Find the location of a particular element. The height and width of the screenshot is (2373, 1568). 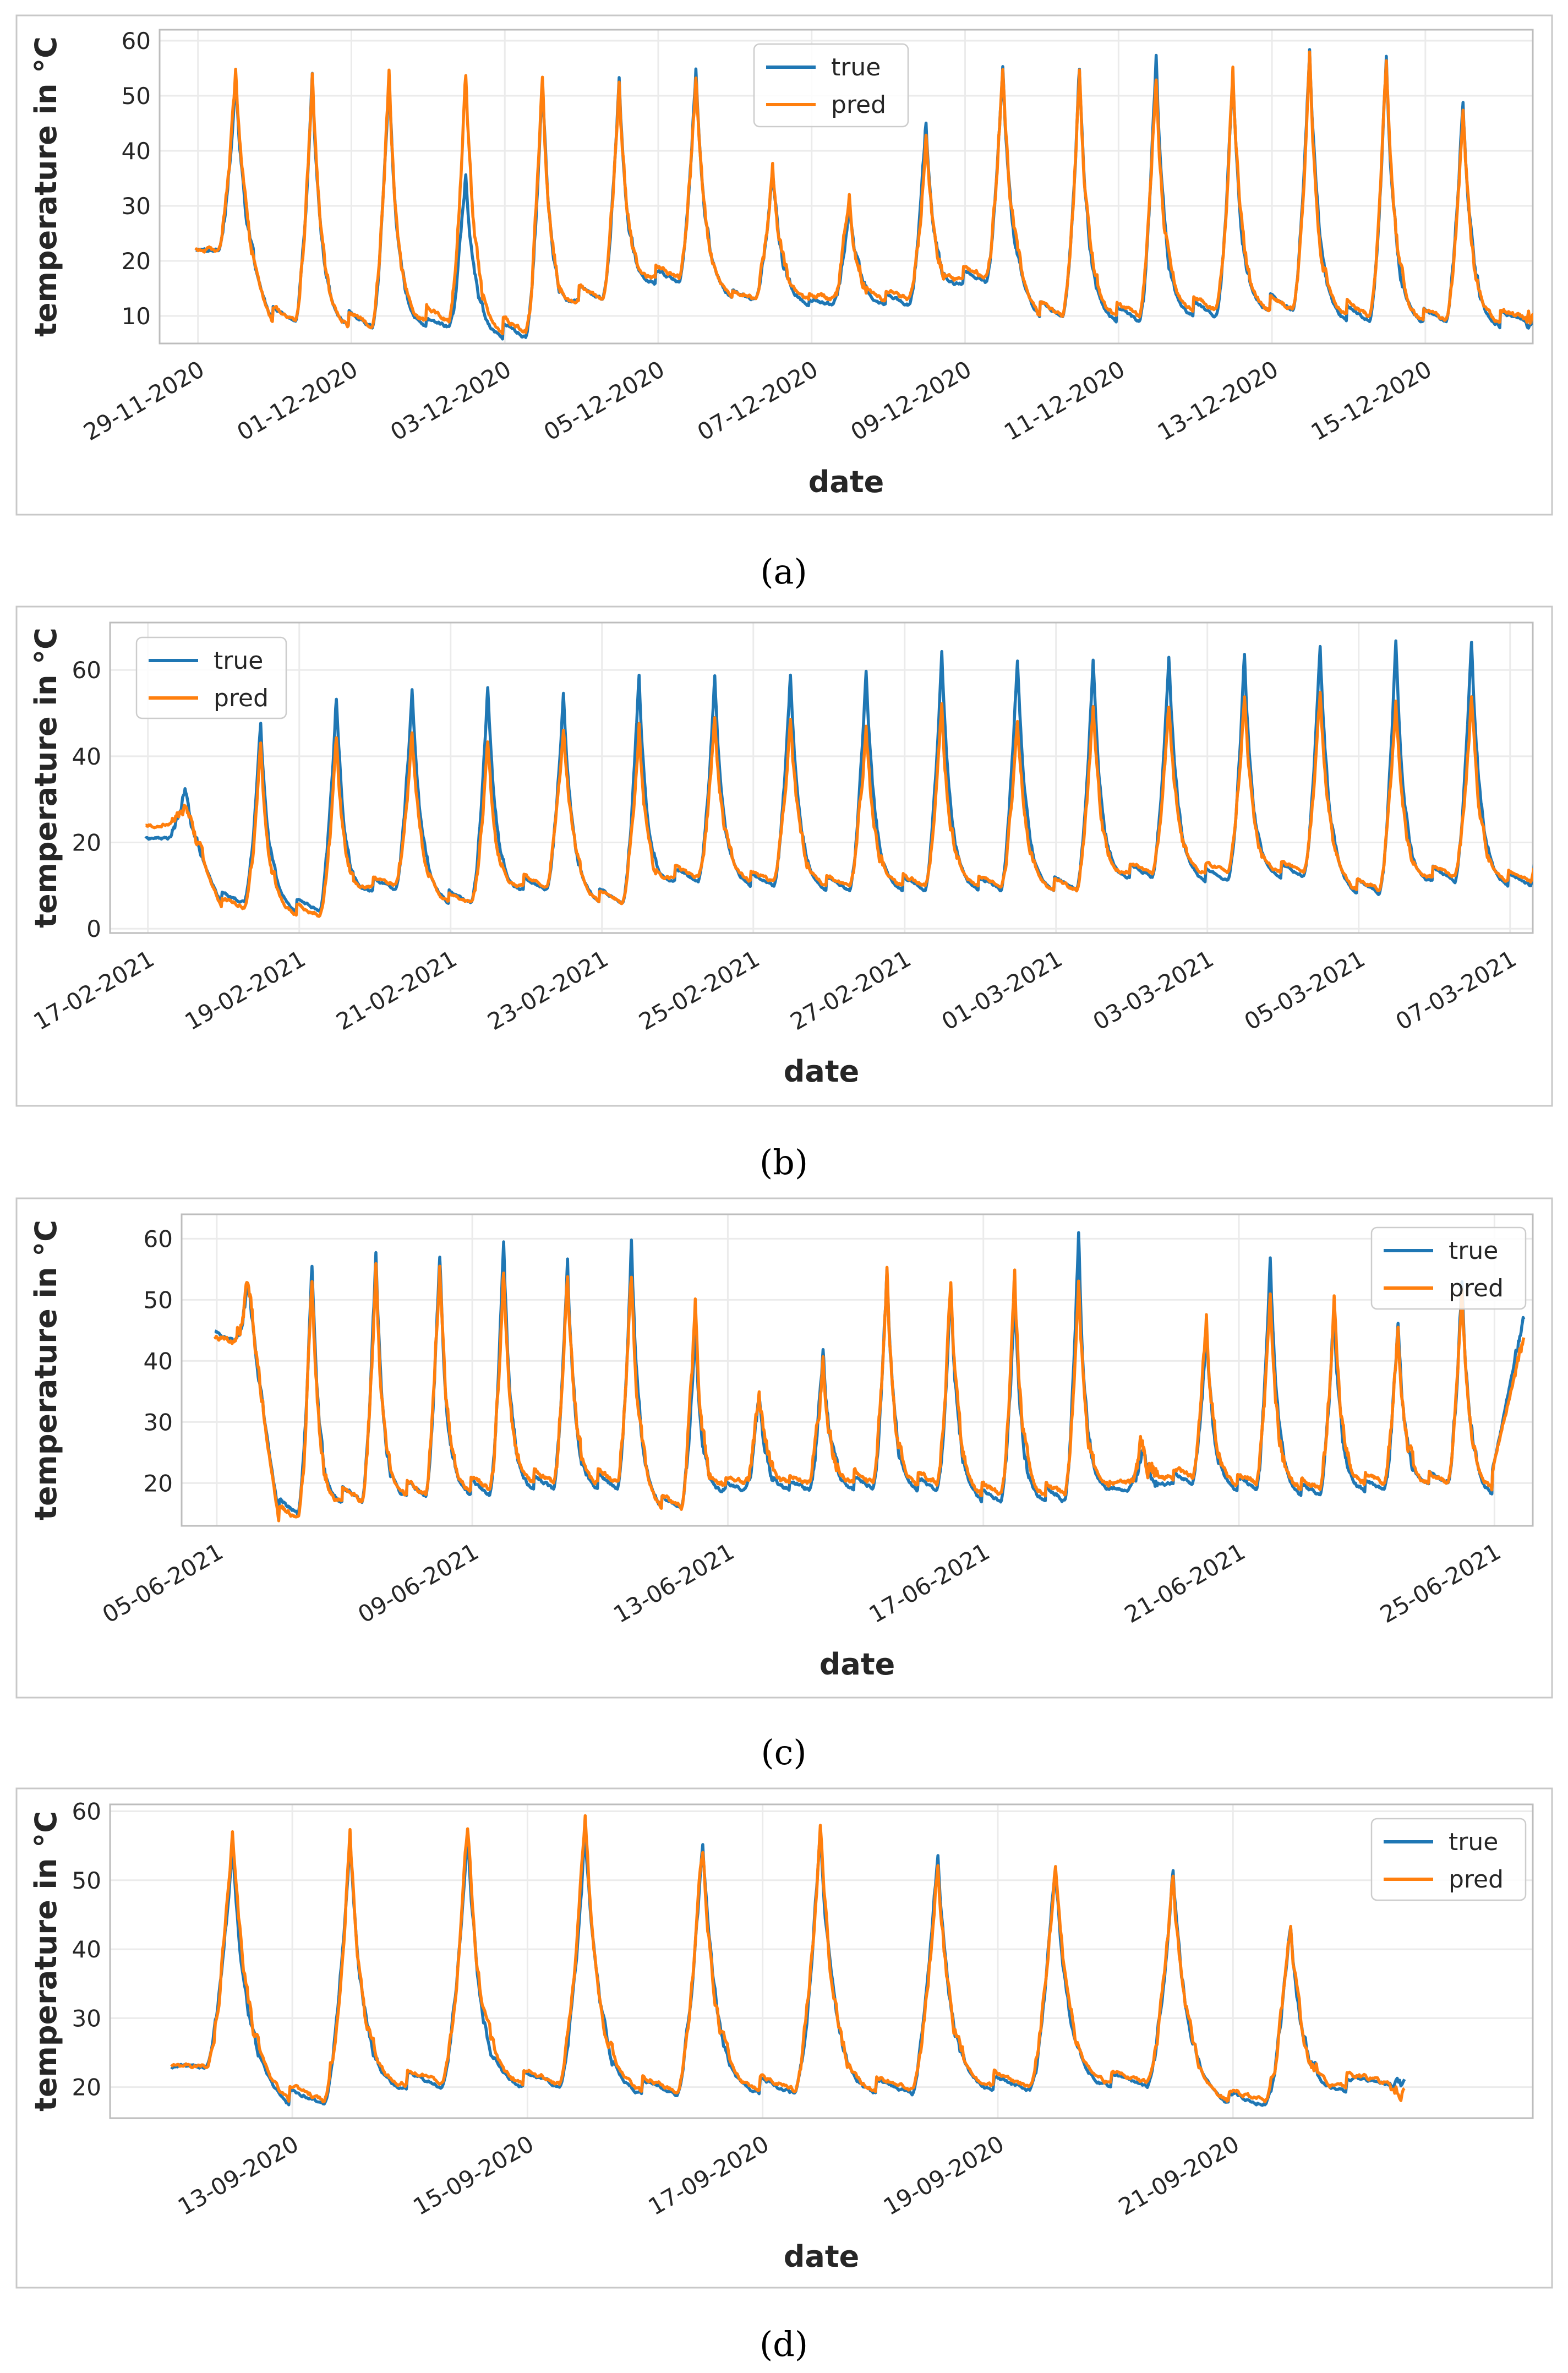

panel-caption: (a) is located at coordinates (783, 572).